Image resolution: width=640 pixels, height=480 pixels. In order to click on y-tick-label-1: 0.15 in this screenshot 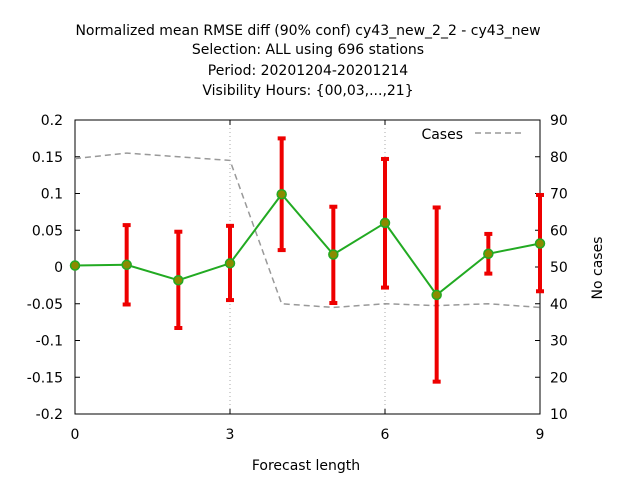, I will do `click(47, 158)`.